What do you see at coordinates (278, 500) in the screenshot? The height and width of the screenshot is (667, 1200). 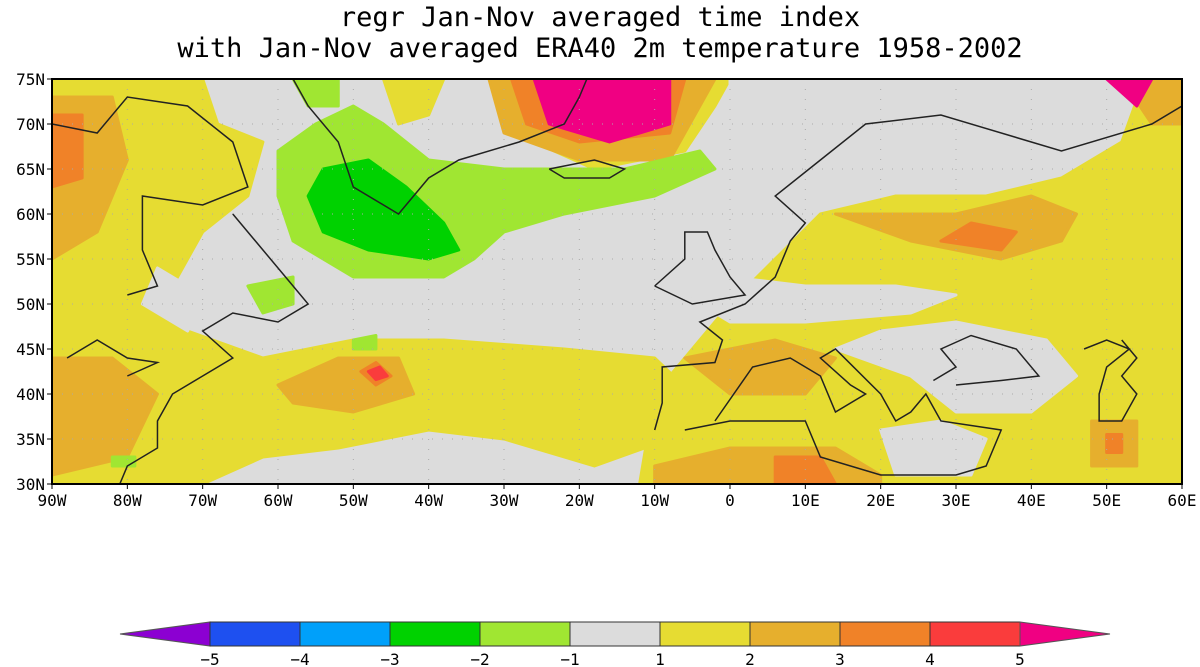 I see `lon-tick-label: 60W` at bounding box center [278, 500].